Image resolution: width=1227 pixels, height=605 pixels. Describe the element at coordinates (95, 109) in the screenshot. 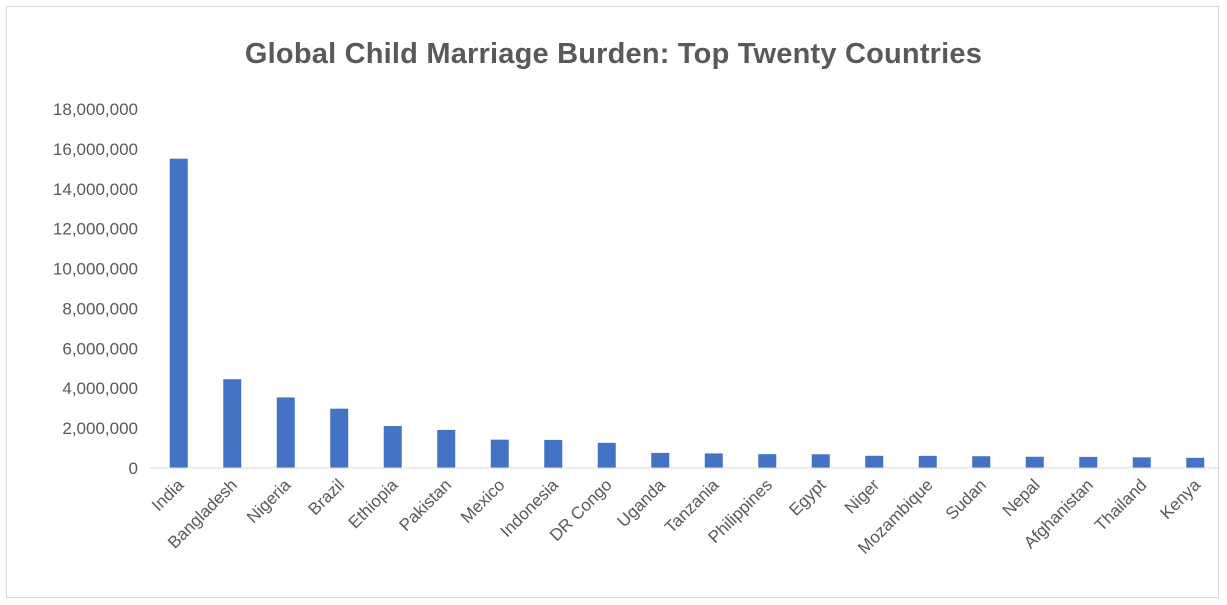

I see `y-tick-label: 18,000,000` at that location.